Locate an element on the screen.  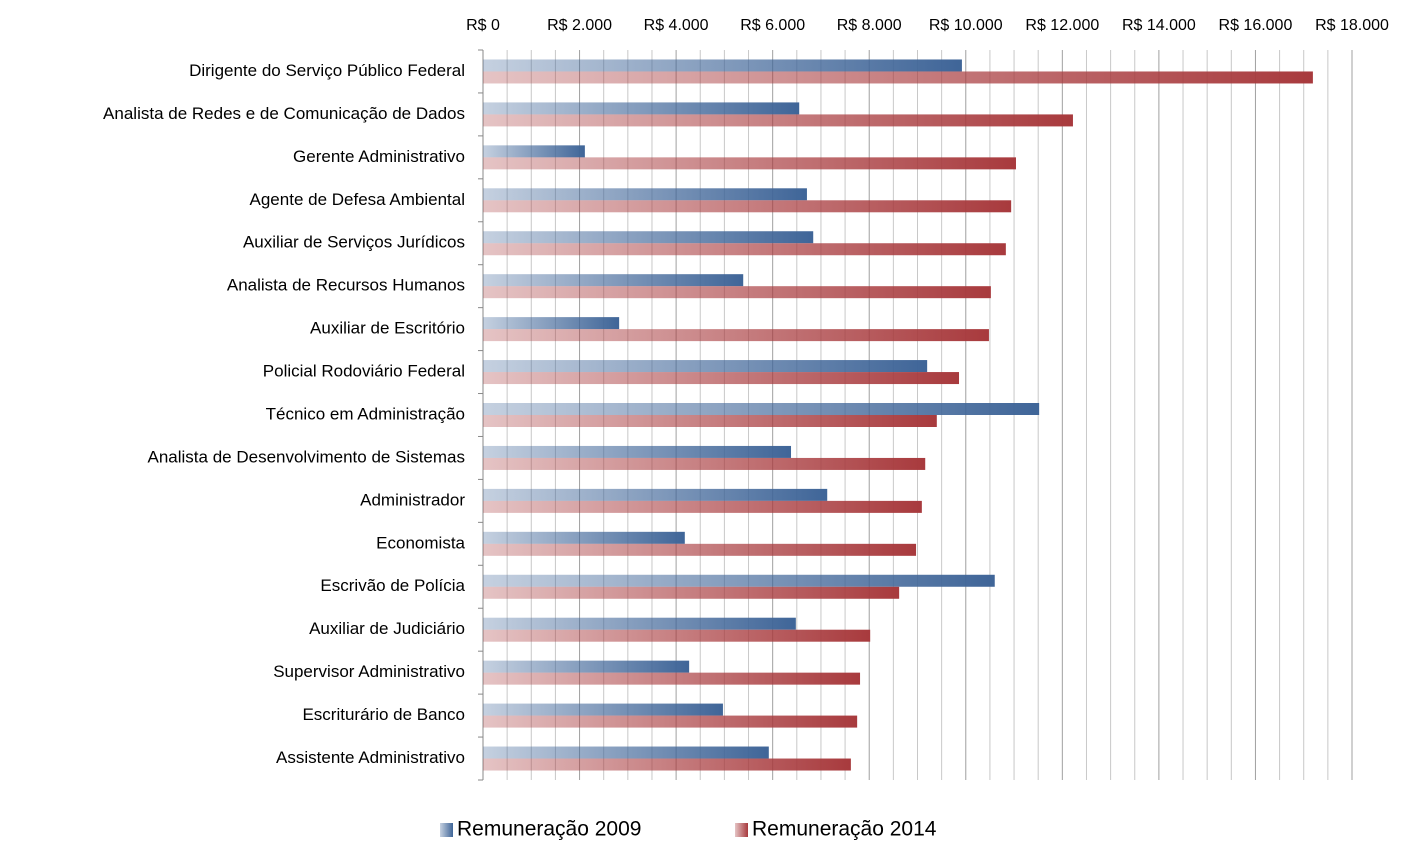
x-tick-label: R$ 10.000 is located at coordinates (966, 25).